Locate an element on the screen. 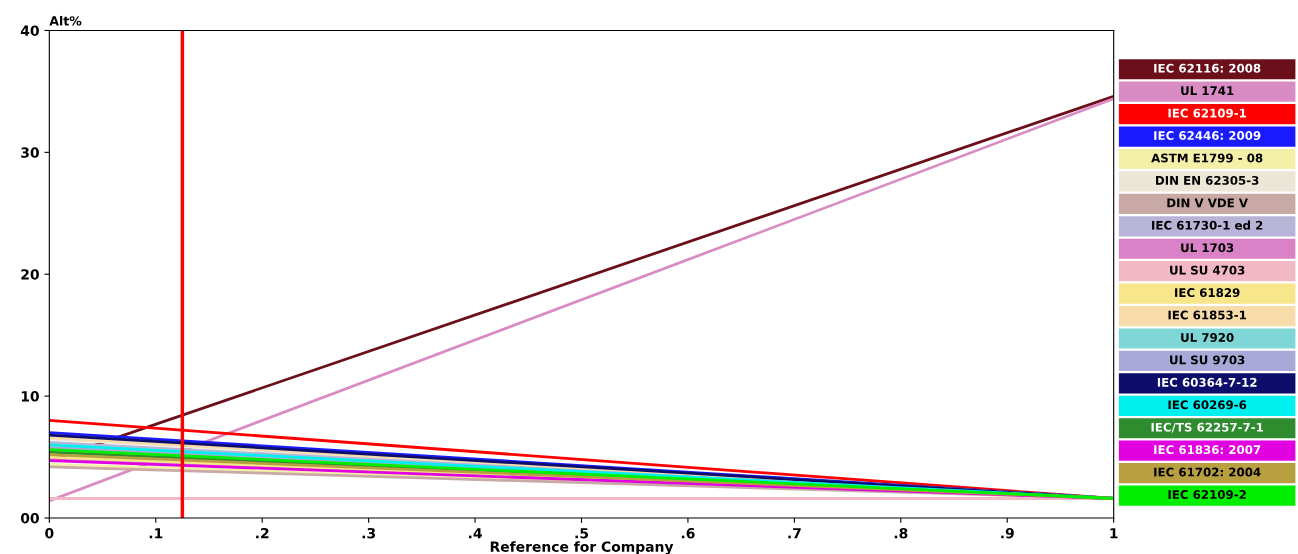 This screenshot has width=1298, height=554. x-tick-label: .6 is located at coordinates (688, 533).